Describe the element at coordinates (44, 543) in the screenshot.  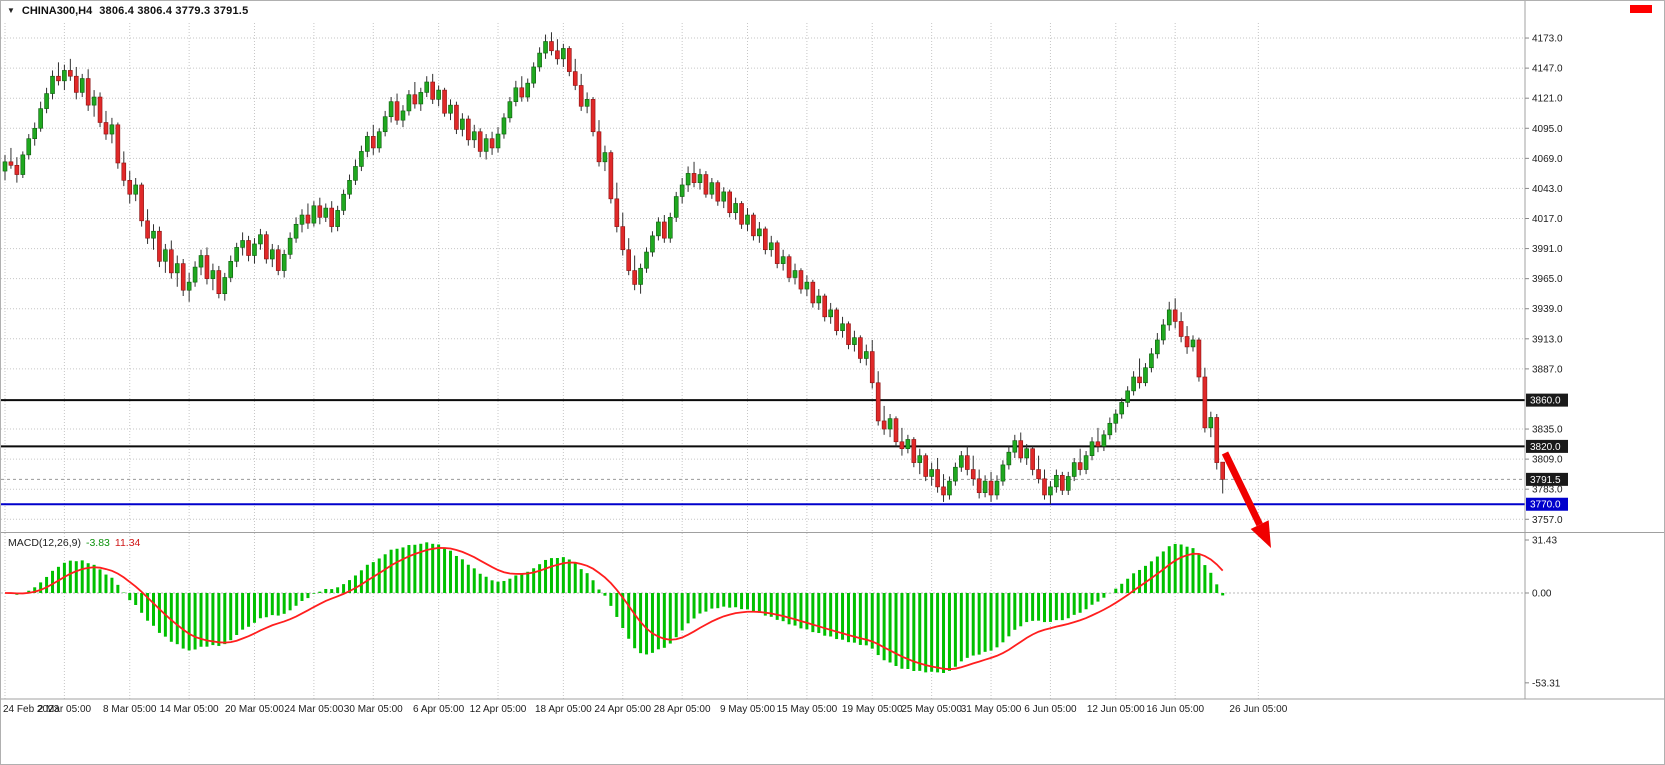
I see `macd-name-label: MACD(12,26,9)` at that location.